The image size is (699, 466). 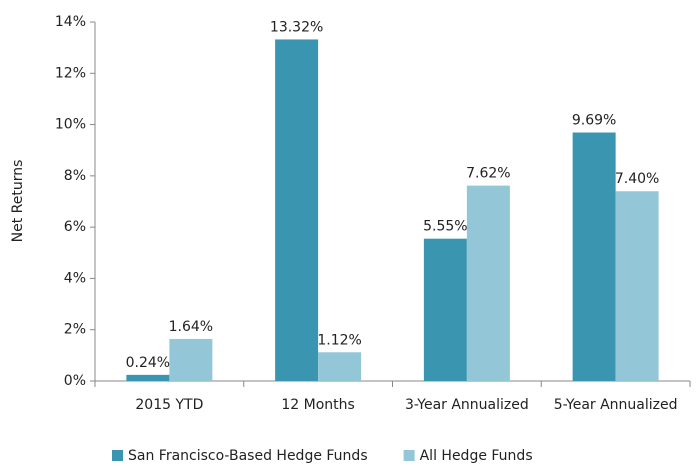 I want to click on data-label: 9.69%, so click(x=594, y=121).